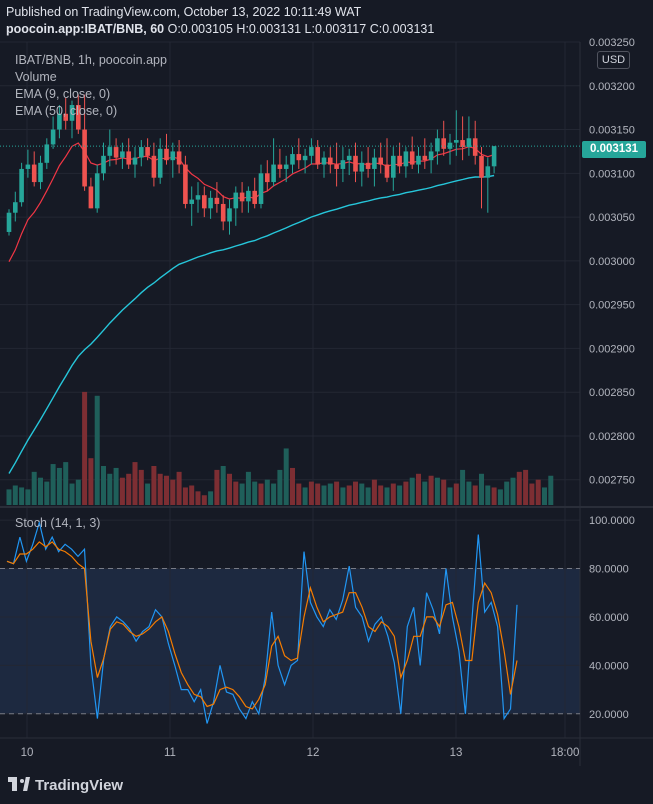  What do you see at coordinates (27, 753) in the screenshot?
I see `time-tick-label: 10` at bounding box center [27, 753].